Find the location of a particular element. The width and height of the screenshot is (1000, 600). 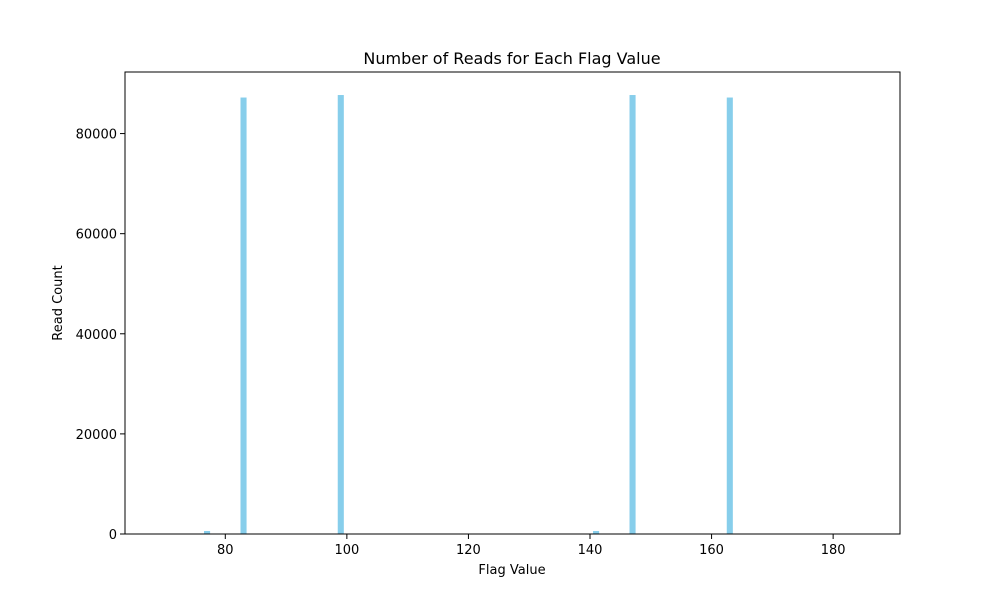

x-tick-label: 100 is located at coordinates (346, 550).